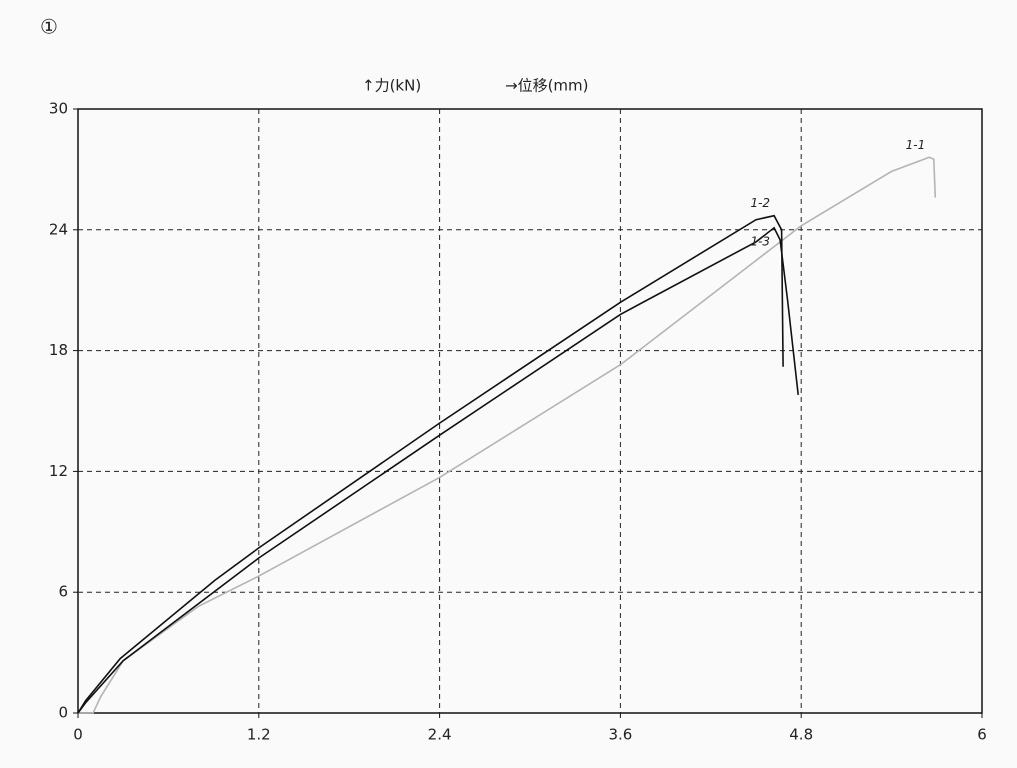 This screenshot has height=768, width=1017. I want to click on x-axis-label: →位移(mm), so click(547, 86).